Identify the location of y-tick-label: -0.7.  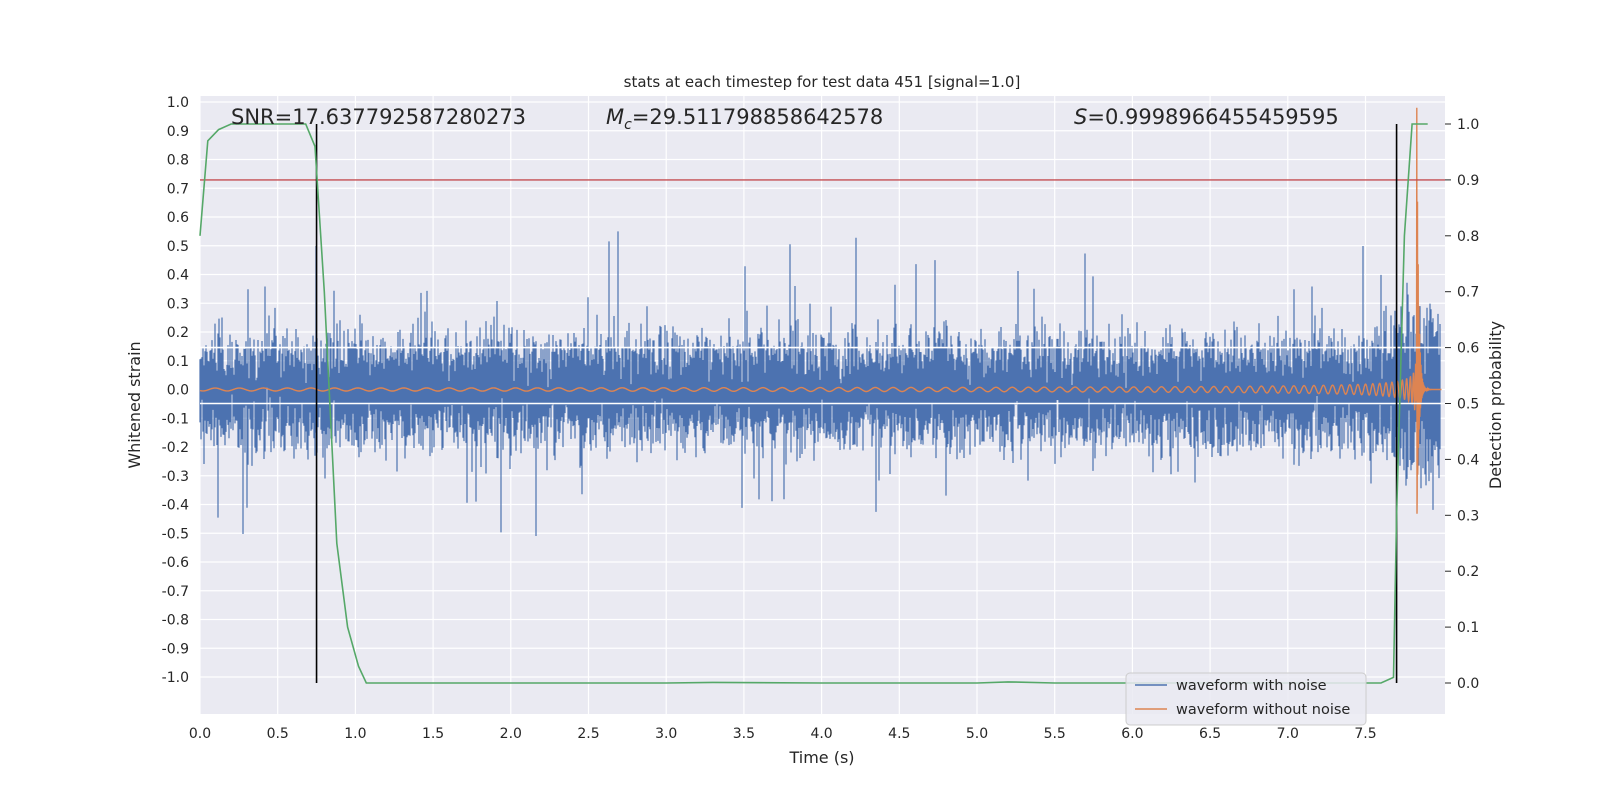
(175, 592).